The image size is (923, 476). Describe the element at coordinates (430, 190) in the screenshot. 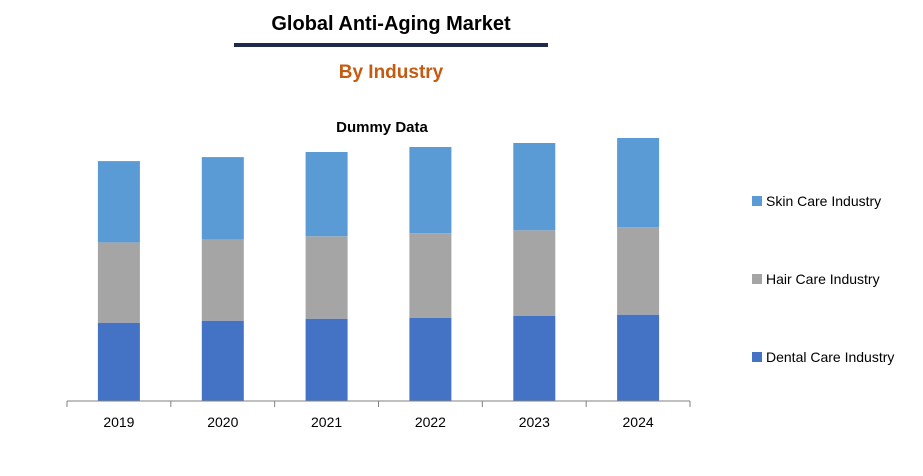

I see `bar-skin-care-industry-2022` at that location.